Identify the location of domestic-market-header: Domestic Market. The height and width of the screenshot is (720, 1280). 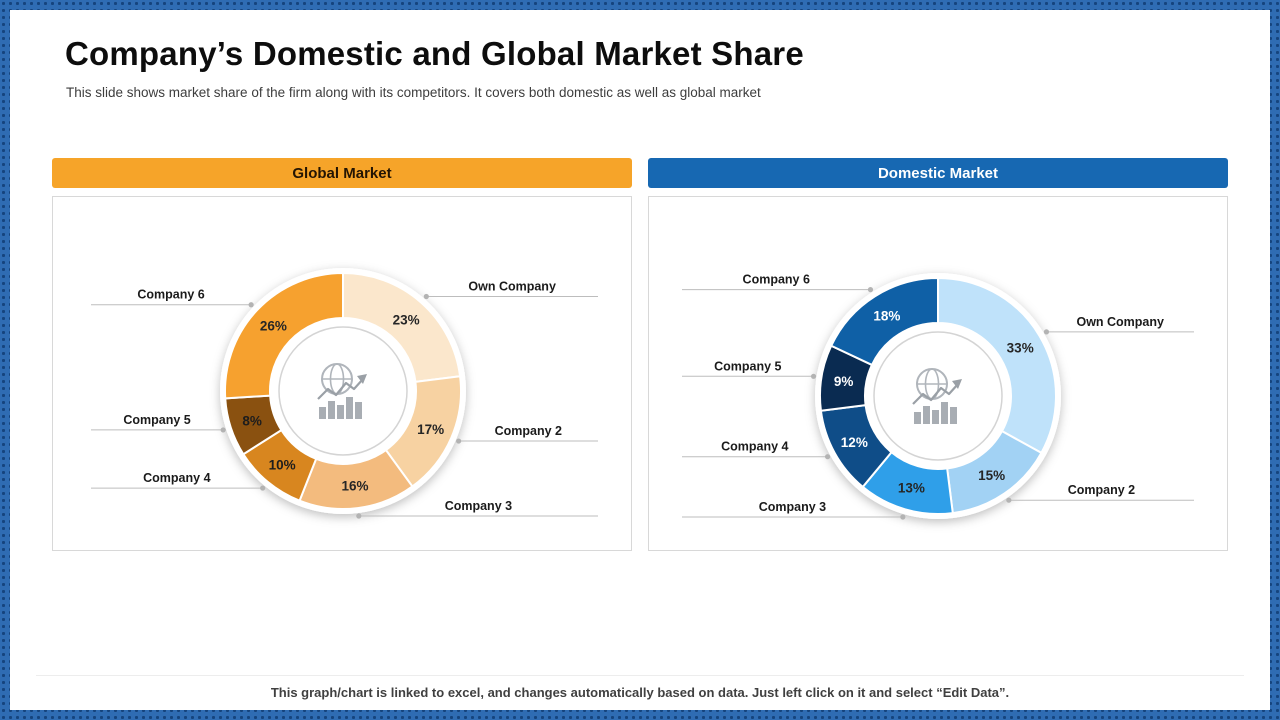
(938, 173).